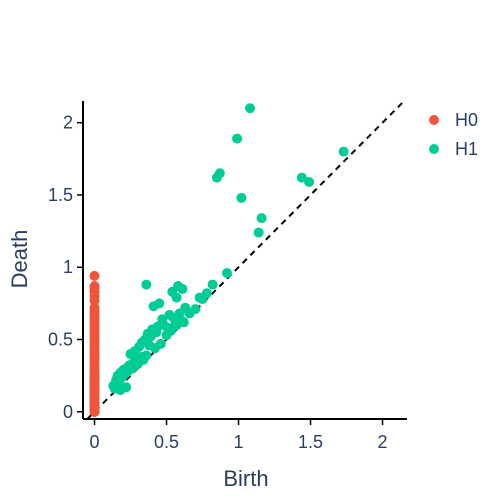  I want to click on legend-marker-h0, so click(434, 120).